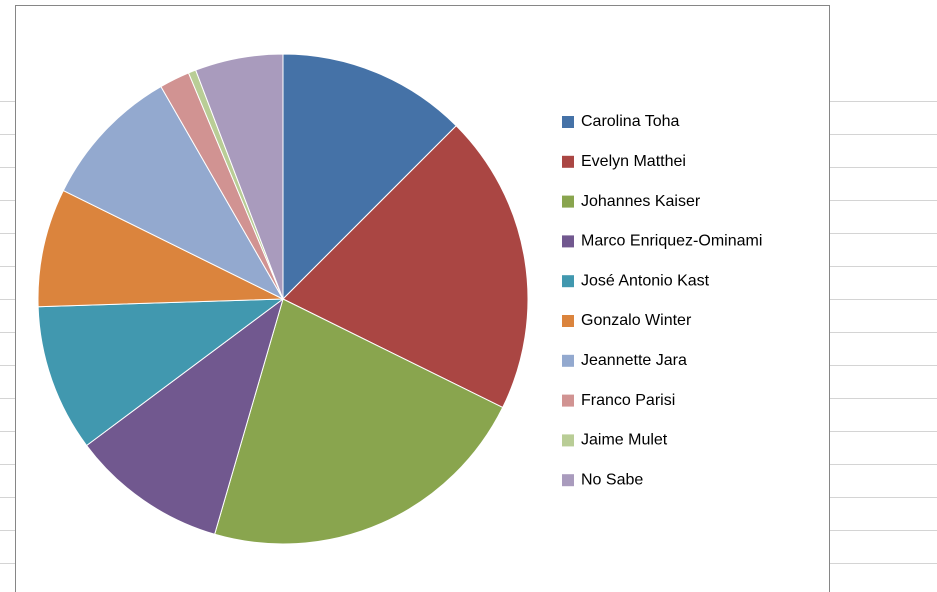 The width and height of the screenshot is (937, 592). Describe the element at coordinates (630, 121) in the screenshot. I see `legend-label: Carolina Toha` at that location.